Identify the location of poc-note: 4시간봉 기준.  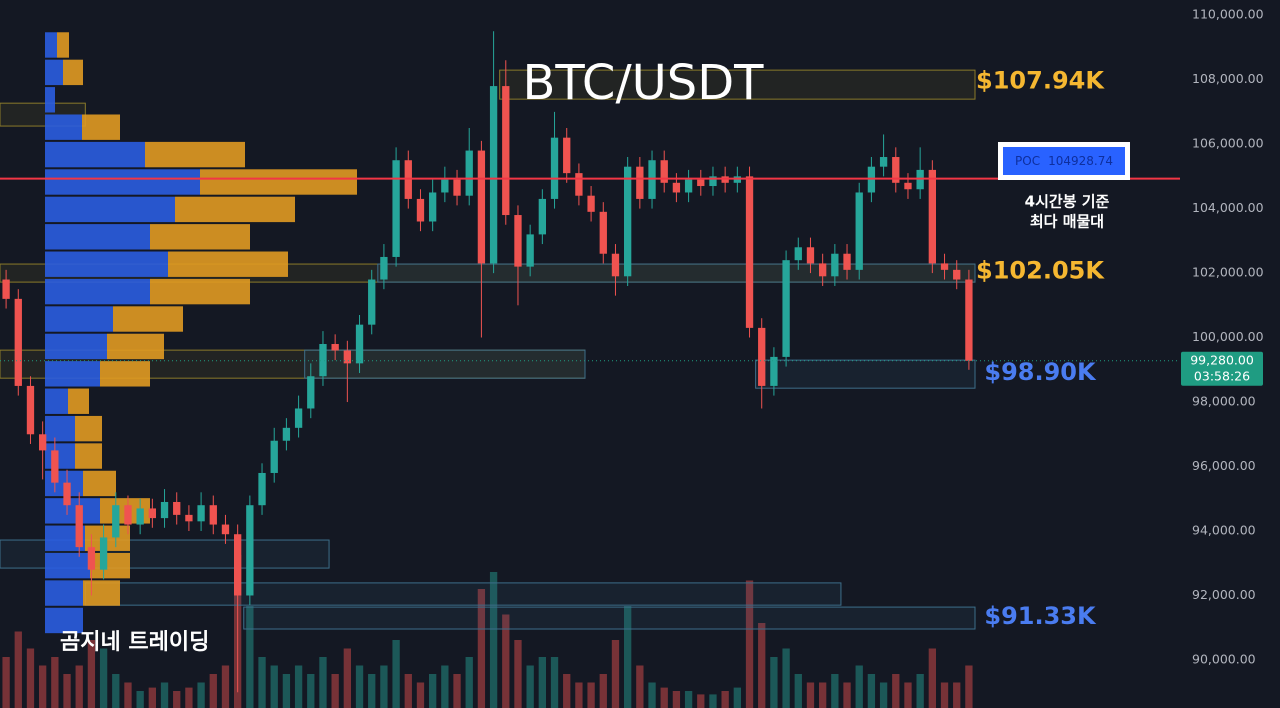
(1067, 202).